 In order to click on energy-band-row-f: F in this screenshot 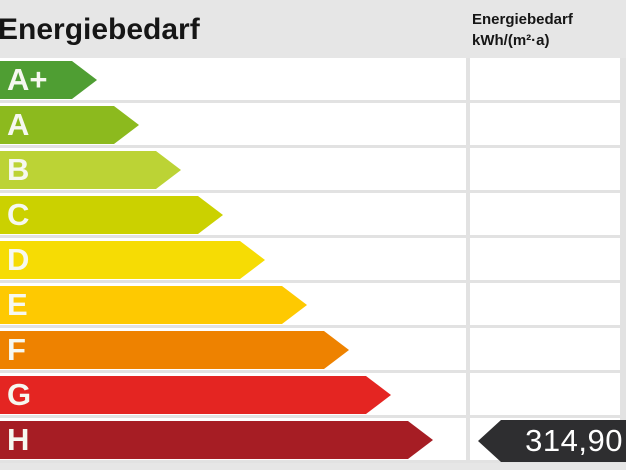, I will do `click(313, 350)`.